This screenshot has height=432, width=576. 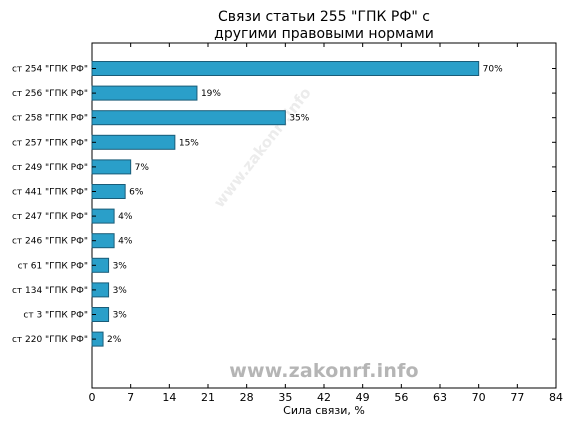 What do you see at coordinates (324, 17) in the screenshot?
I see `chart-title-line-1: Связи статьи 255 "ГПК РФ" с` at bounding box center [324, 17].